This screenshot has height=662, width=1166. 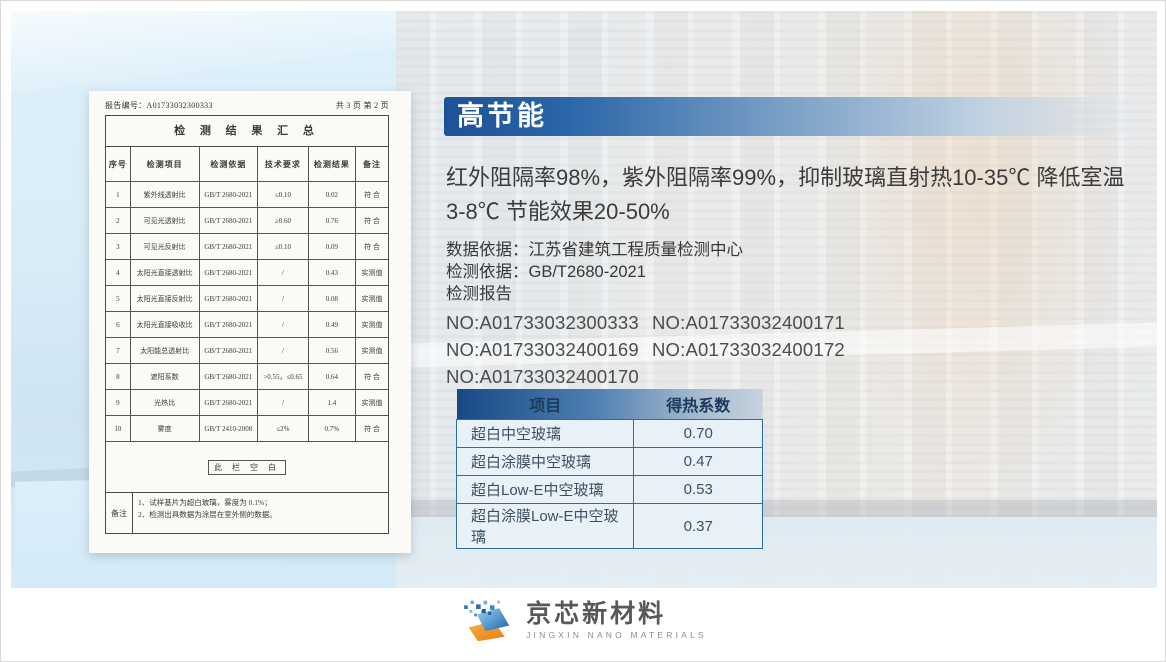 What do you see at coordinates (164, 220) in the screenshot?
I see `report-table-cell: 可见光透射比` at bounding box center [164, 220].